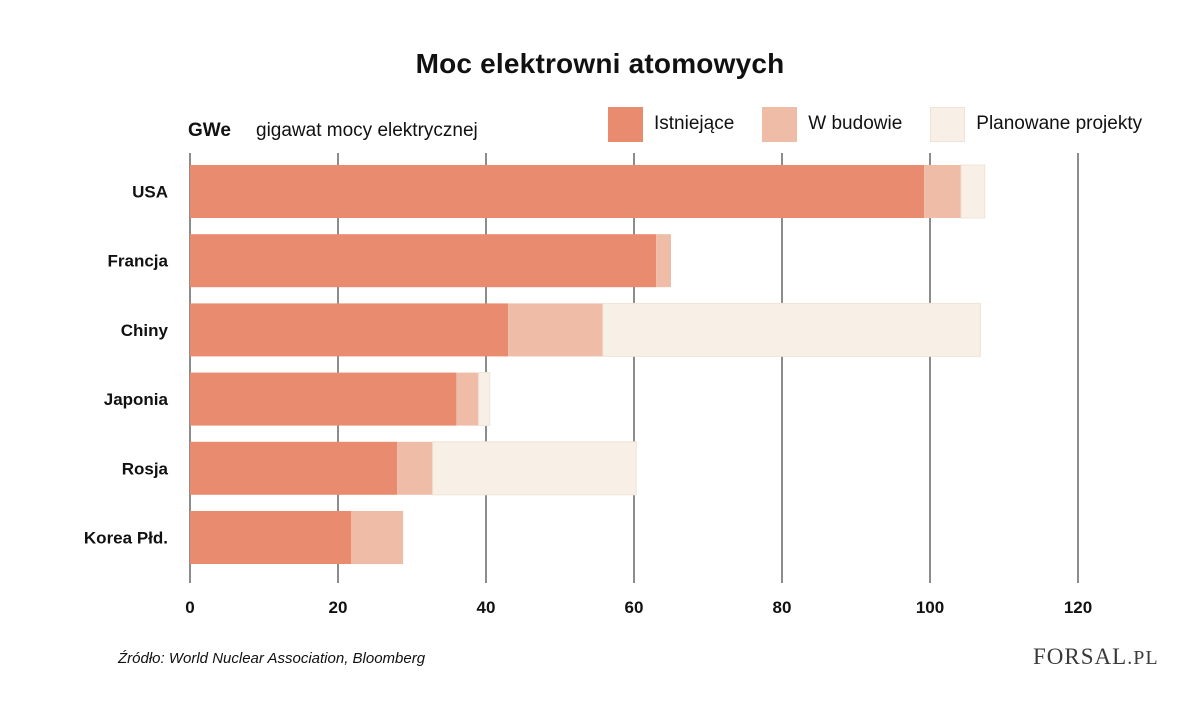 This screenshot has height=714, width=1200. What do you see at coordinates (948, 124) in the screenshot?
I see `legend-swatch-planned` at bounding box center [948, 124].